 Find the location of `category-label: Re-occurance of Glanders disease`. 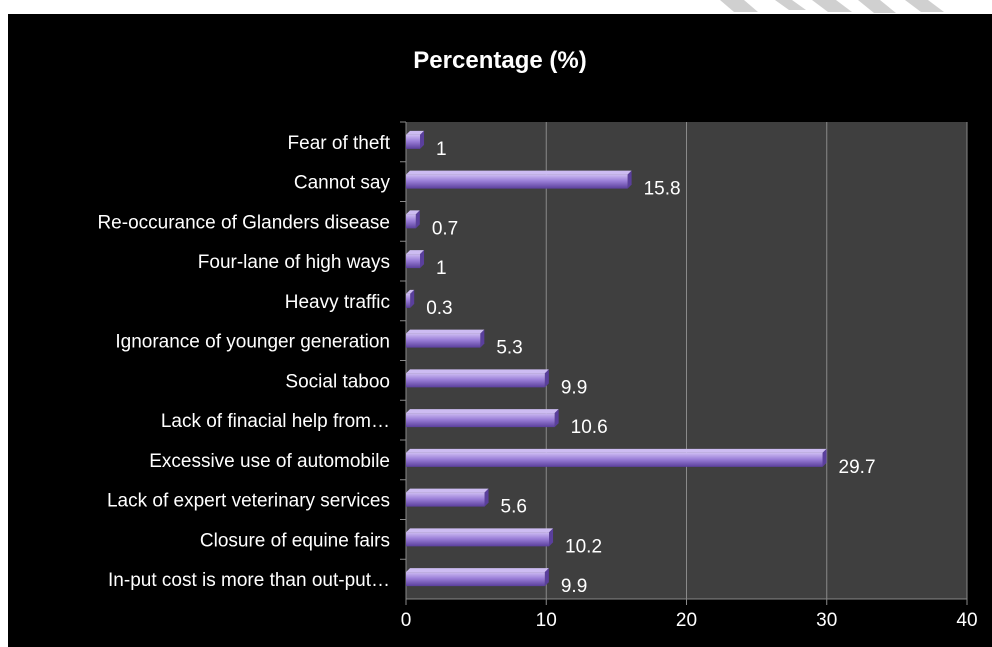

category-label: Re-occurance of Glanders disease is located at coordinates (243, 222).